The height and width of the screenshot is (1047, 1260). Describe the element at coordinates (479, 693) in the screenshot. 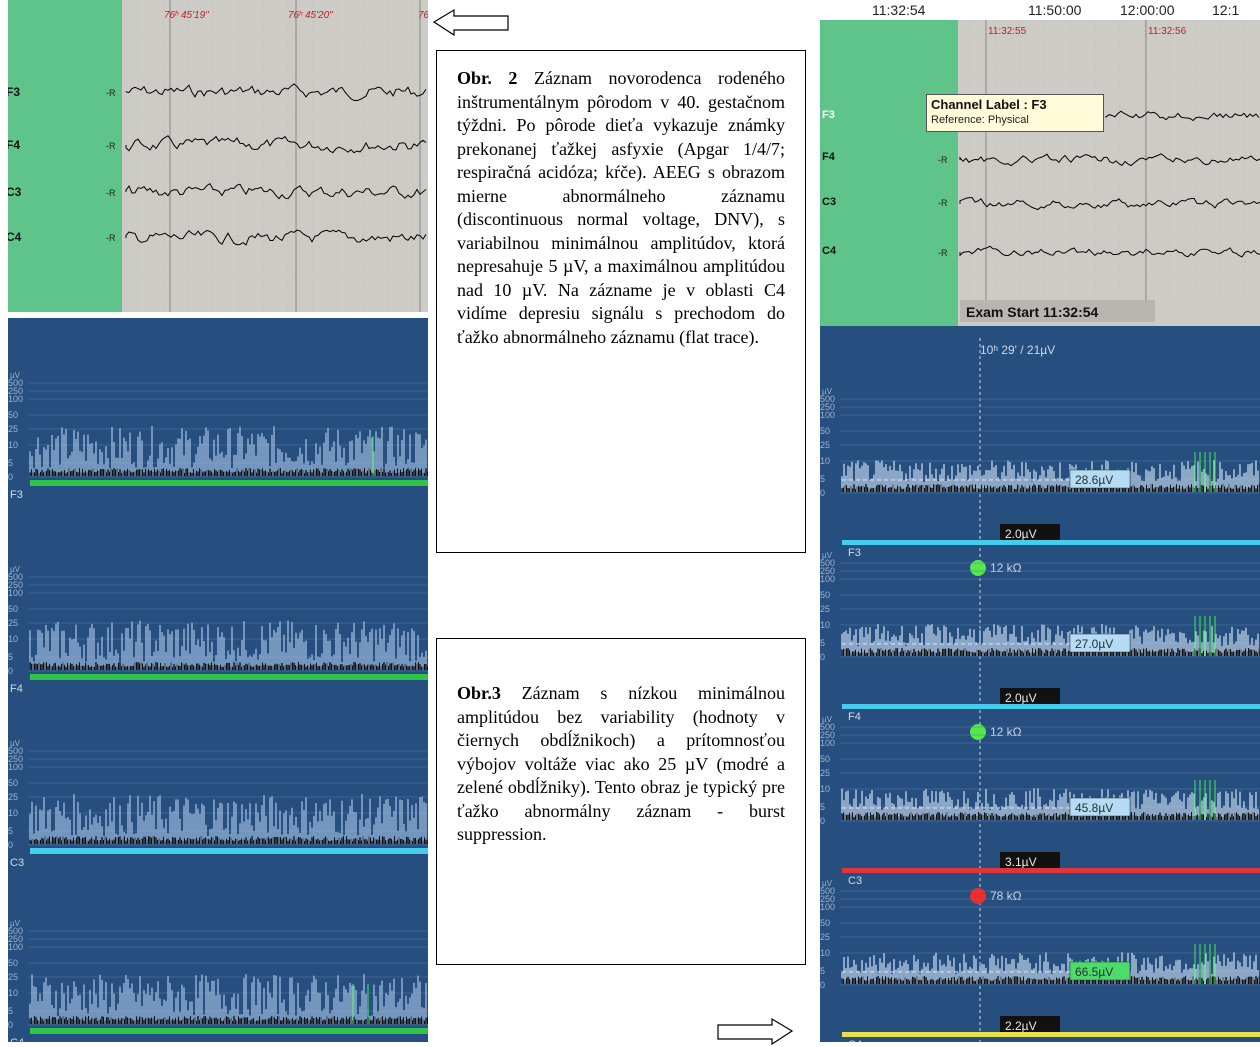

I see `caption-label: Obr.3` at that location.